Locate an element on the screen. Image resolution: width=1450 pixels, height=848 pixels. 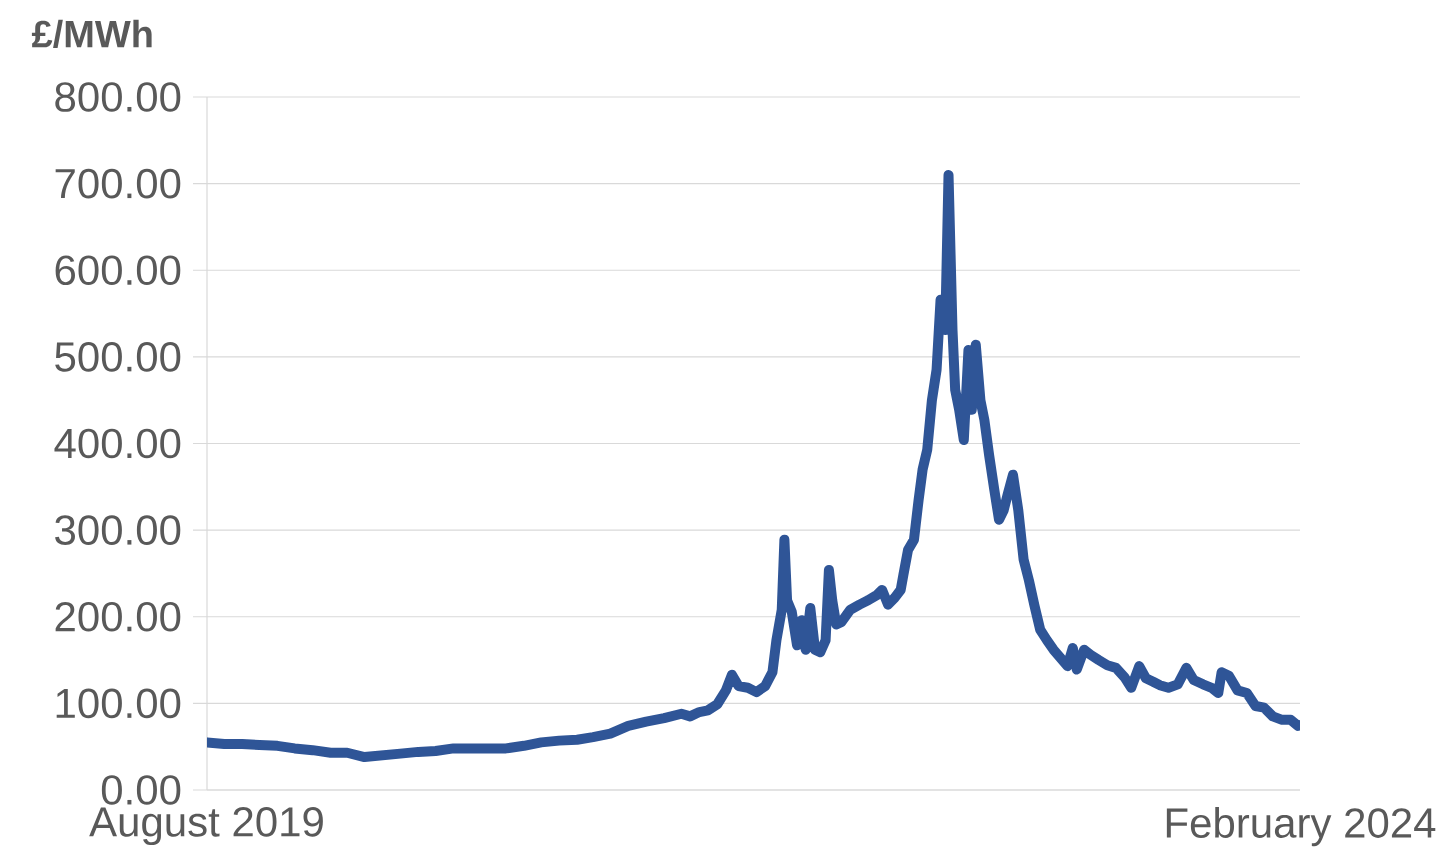
y-tick-label: 600.00 is located at coordinates (118, 270).